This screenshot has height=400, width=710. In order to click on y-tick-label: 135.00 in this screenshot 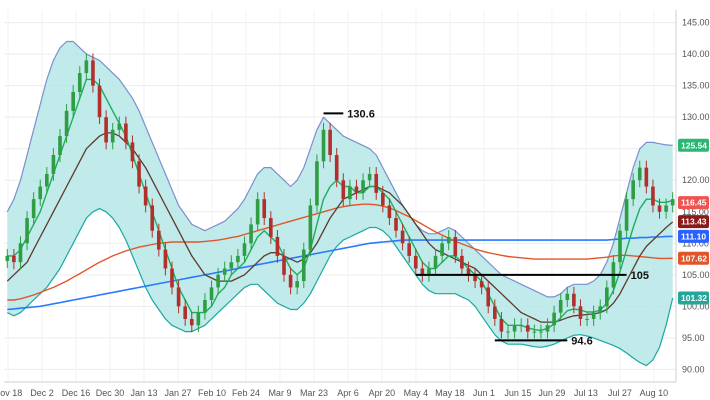, I will do `click(696, 86)`.